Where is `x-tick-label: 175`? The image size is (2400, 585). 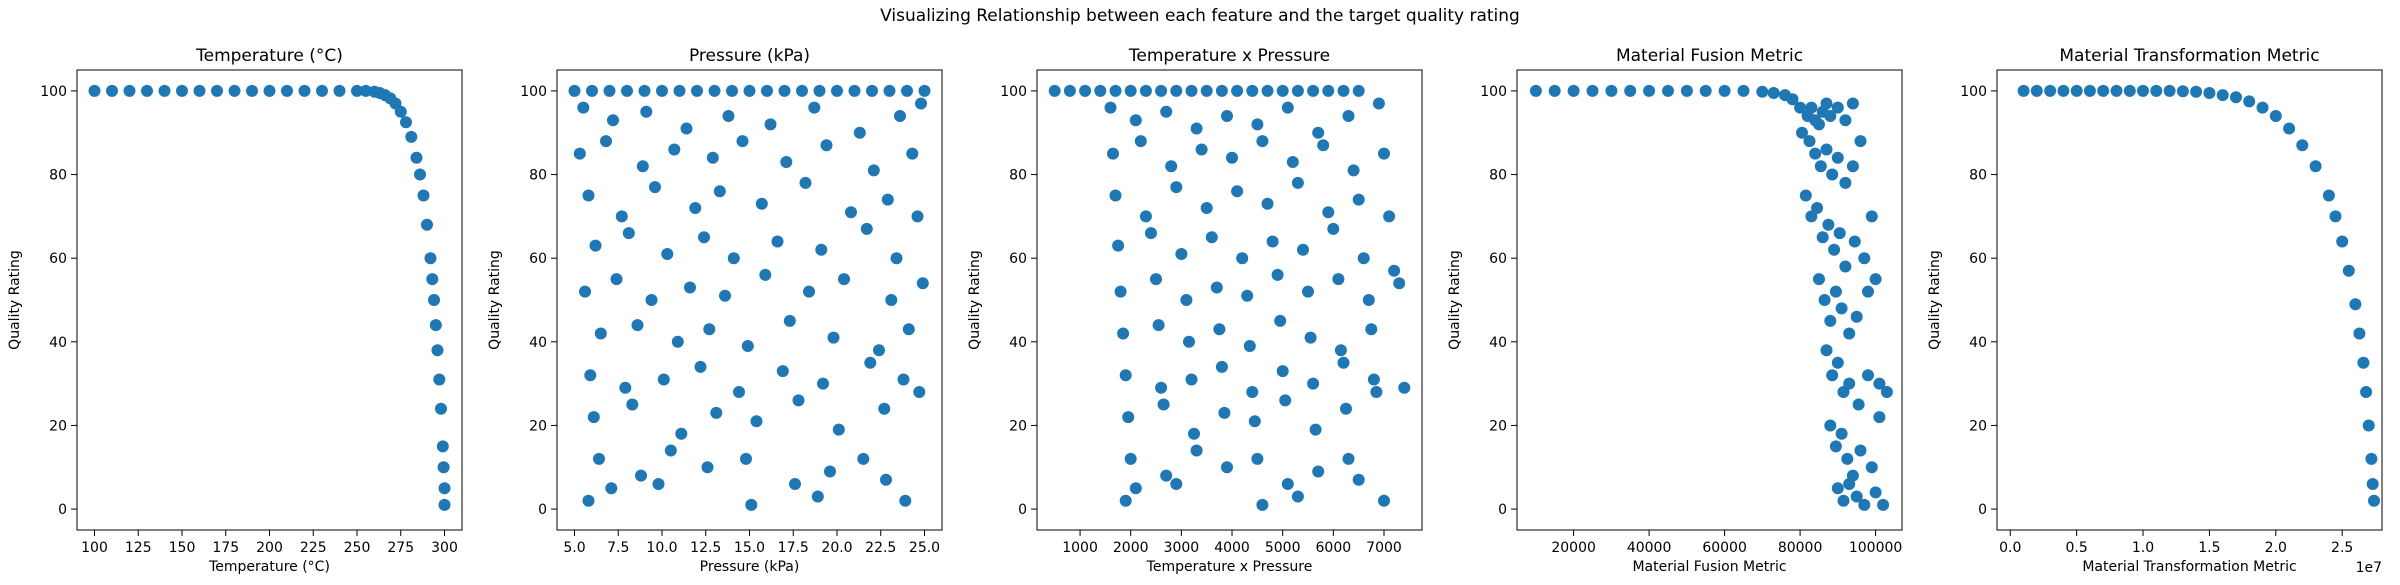
x-tick-label: 175 is located at coordinates (225, 548).